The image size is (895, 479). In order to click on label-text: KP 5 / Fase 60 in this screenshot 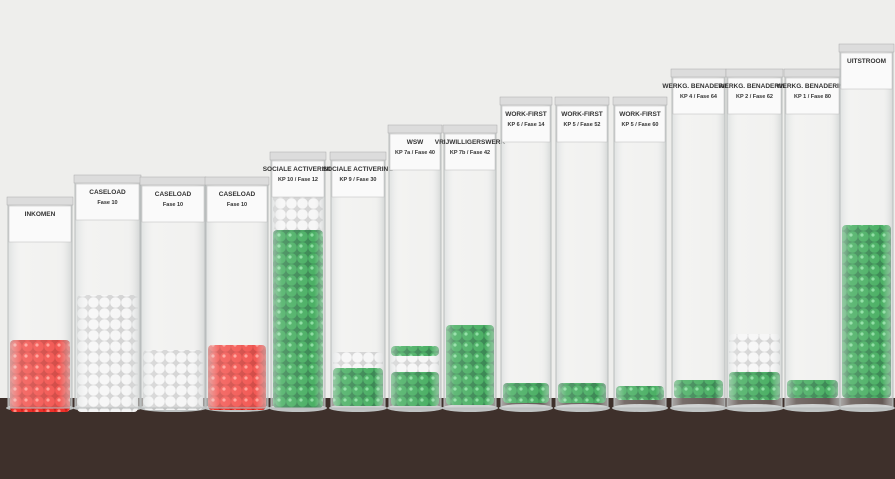, I will do `click(640, 125)`.